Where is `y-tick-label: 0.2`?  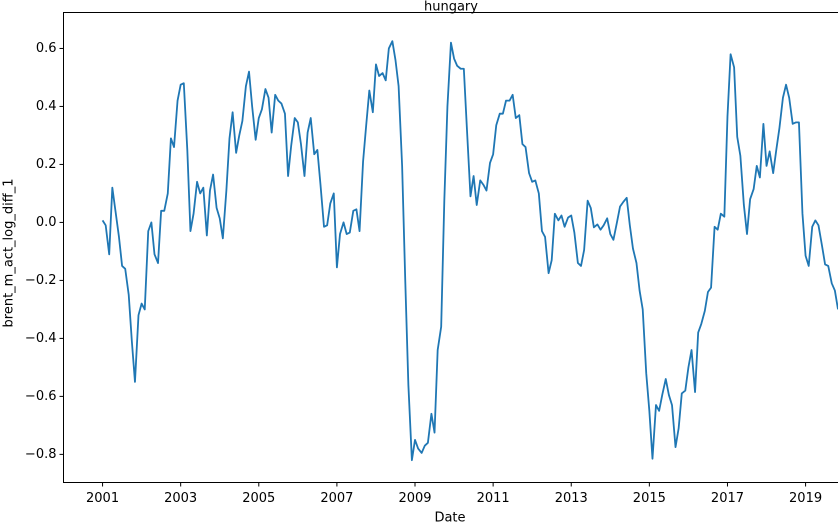
y-tick-label: 0.2 is located at coordinates (46, 164).